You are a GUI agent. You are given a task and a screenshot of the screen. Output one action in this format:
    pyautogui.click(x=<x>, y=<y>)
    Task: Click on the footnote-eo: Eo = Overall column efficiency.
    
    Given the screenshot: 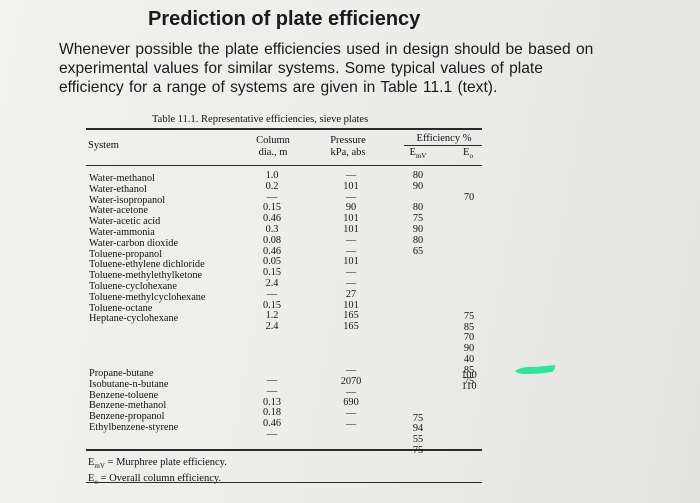 What is the action you would take?
    pyautogui.click(x=155, y=479)
    